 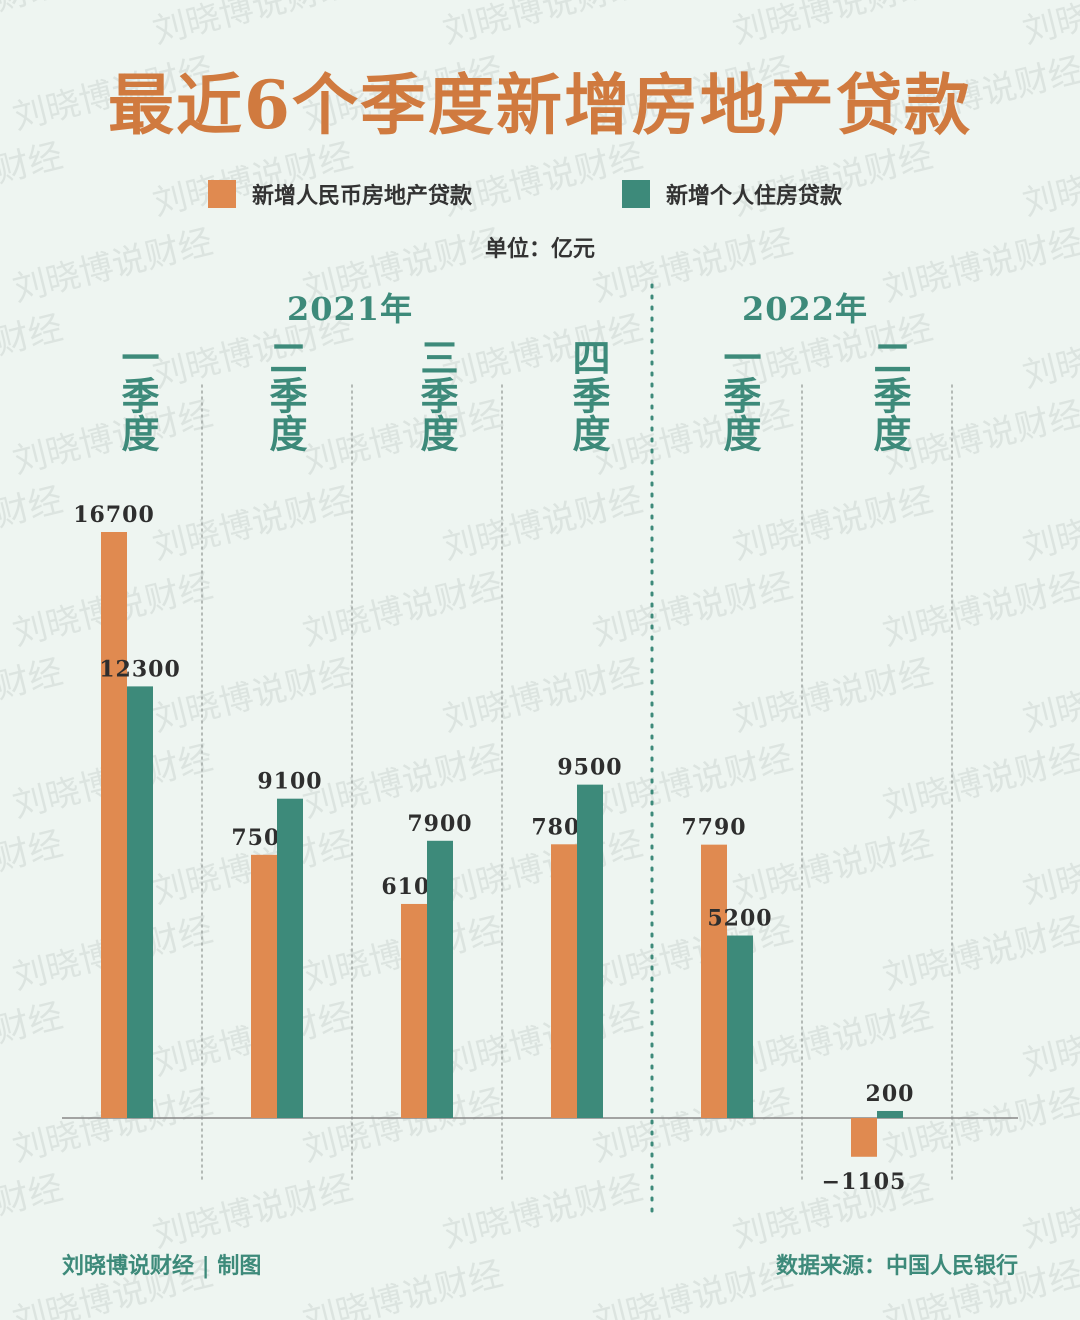 What do you see at coordinates (162, 1266) in the screenshot?
I see `footer-credit: 刘晓博说财经 | 制图` at bounding box center [162, 1266].